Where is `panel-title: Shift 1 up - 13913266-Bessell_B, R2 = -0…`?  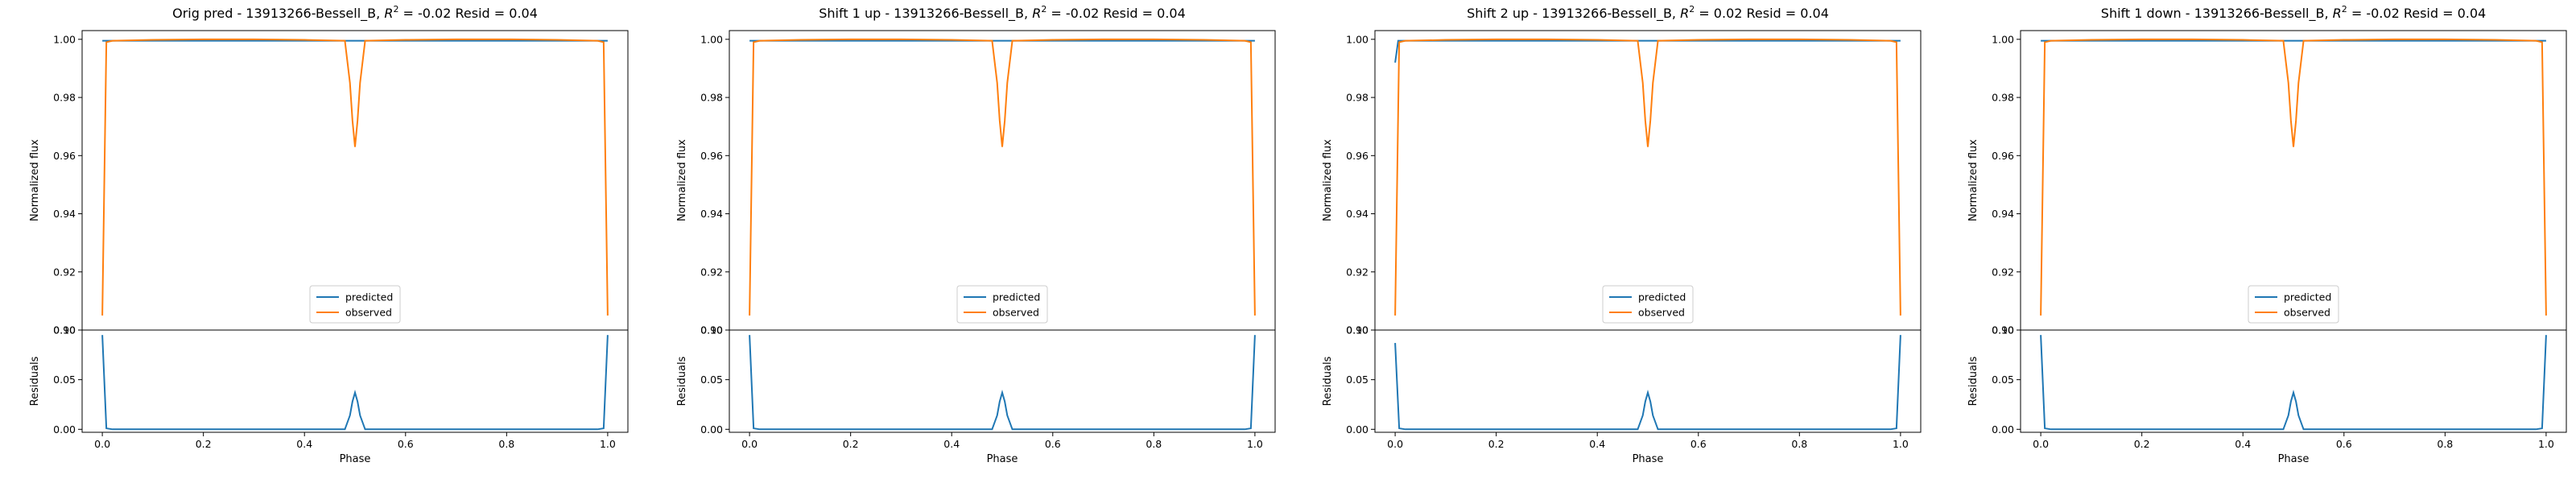 panel-title: Shift 1 up - 13913266-Bessell_B, R2 = -0… is located at coordinates (1002, 13).